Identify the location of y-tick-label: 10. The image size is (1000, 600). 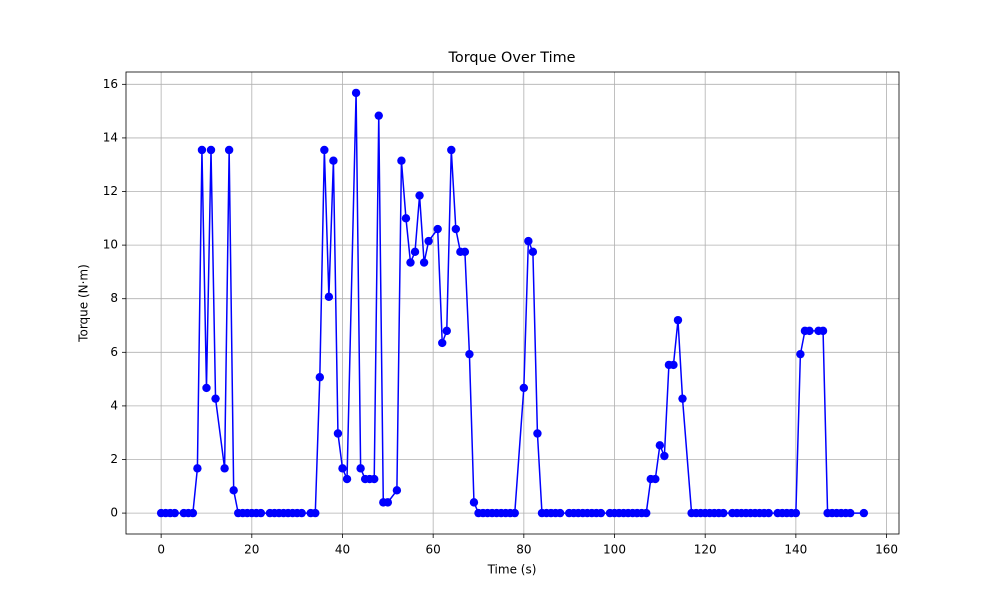
(110, 245).